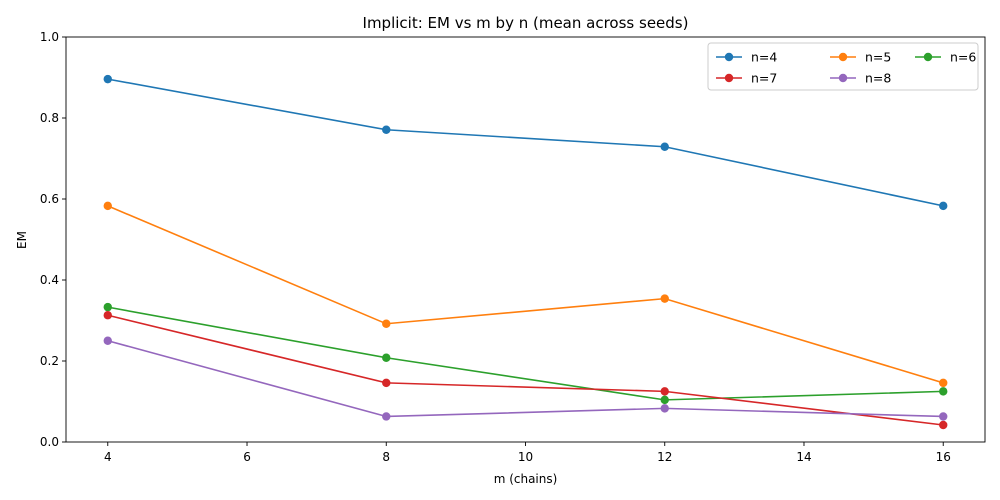 The image size is (1000, 500). I want to click on legend-marker-n=7, so click(729, 78).